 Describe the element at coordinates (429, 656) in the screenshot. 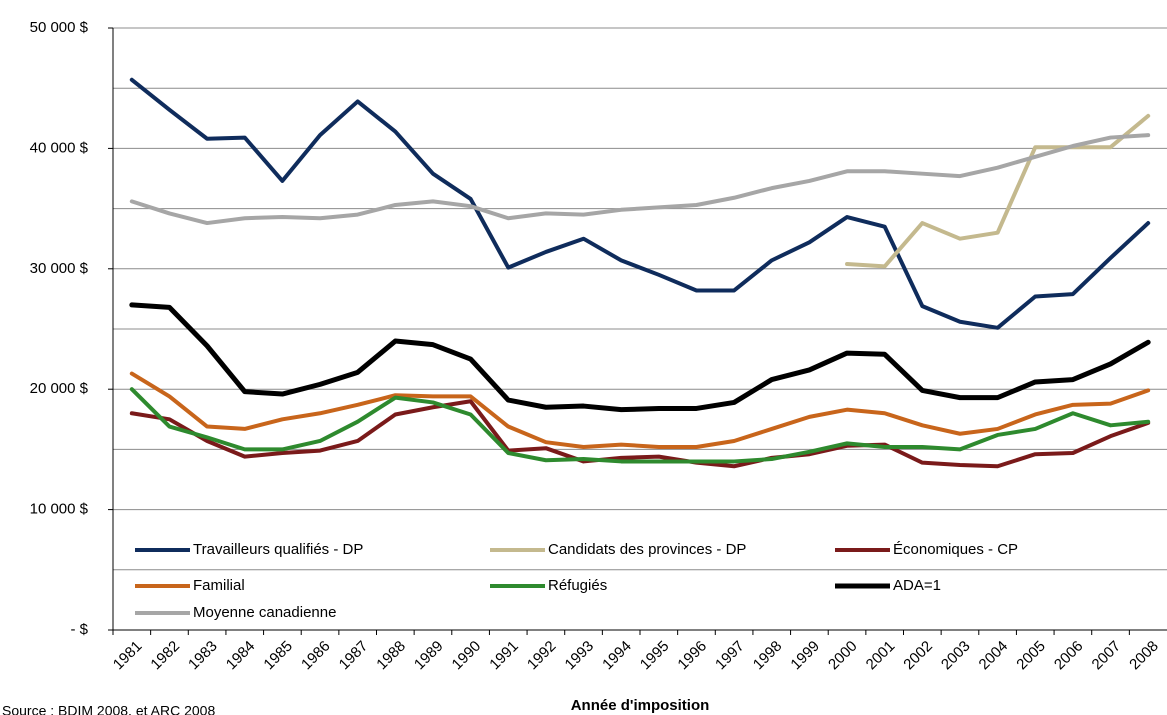

I see `x-tick-label: 1989` at that location.